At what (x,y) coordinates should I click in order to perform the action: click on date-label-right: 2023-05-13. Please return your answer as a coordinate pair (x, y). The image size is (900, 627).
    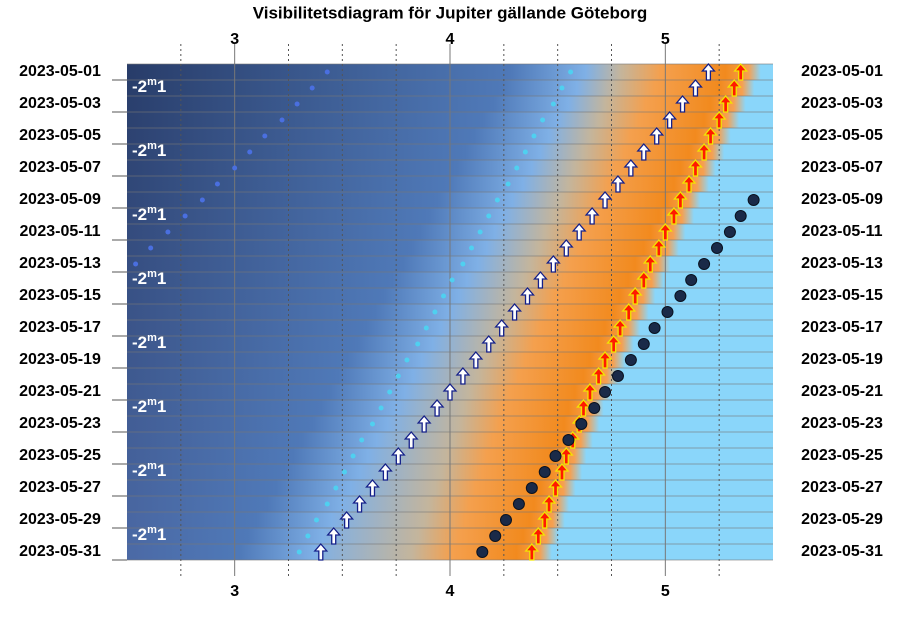
    Looking at the image, I should click on (842, 263).